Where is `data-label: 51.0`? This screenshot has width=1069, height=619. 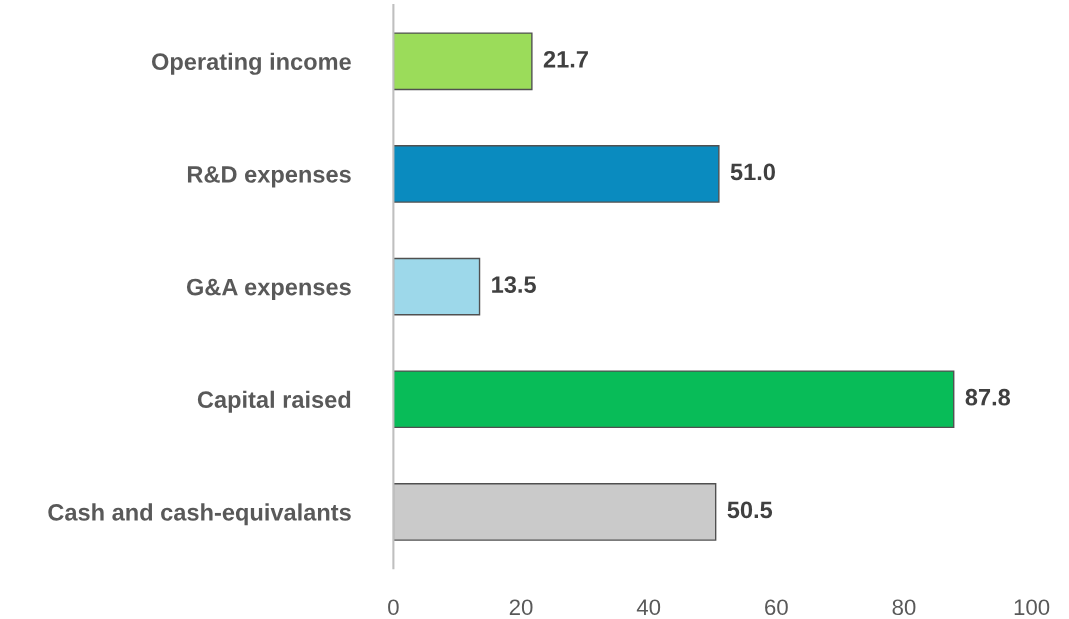
data-label: 51.0 is located at coordinates (752, 172).